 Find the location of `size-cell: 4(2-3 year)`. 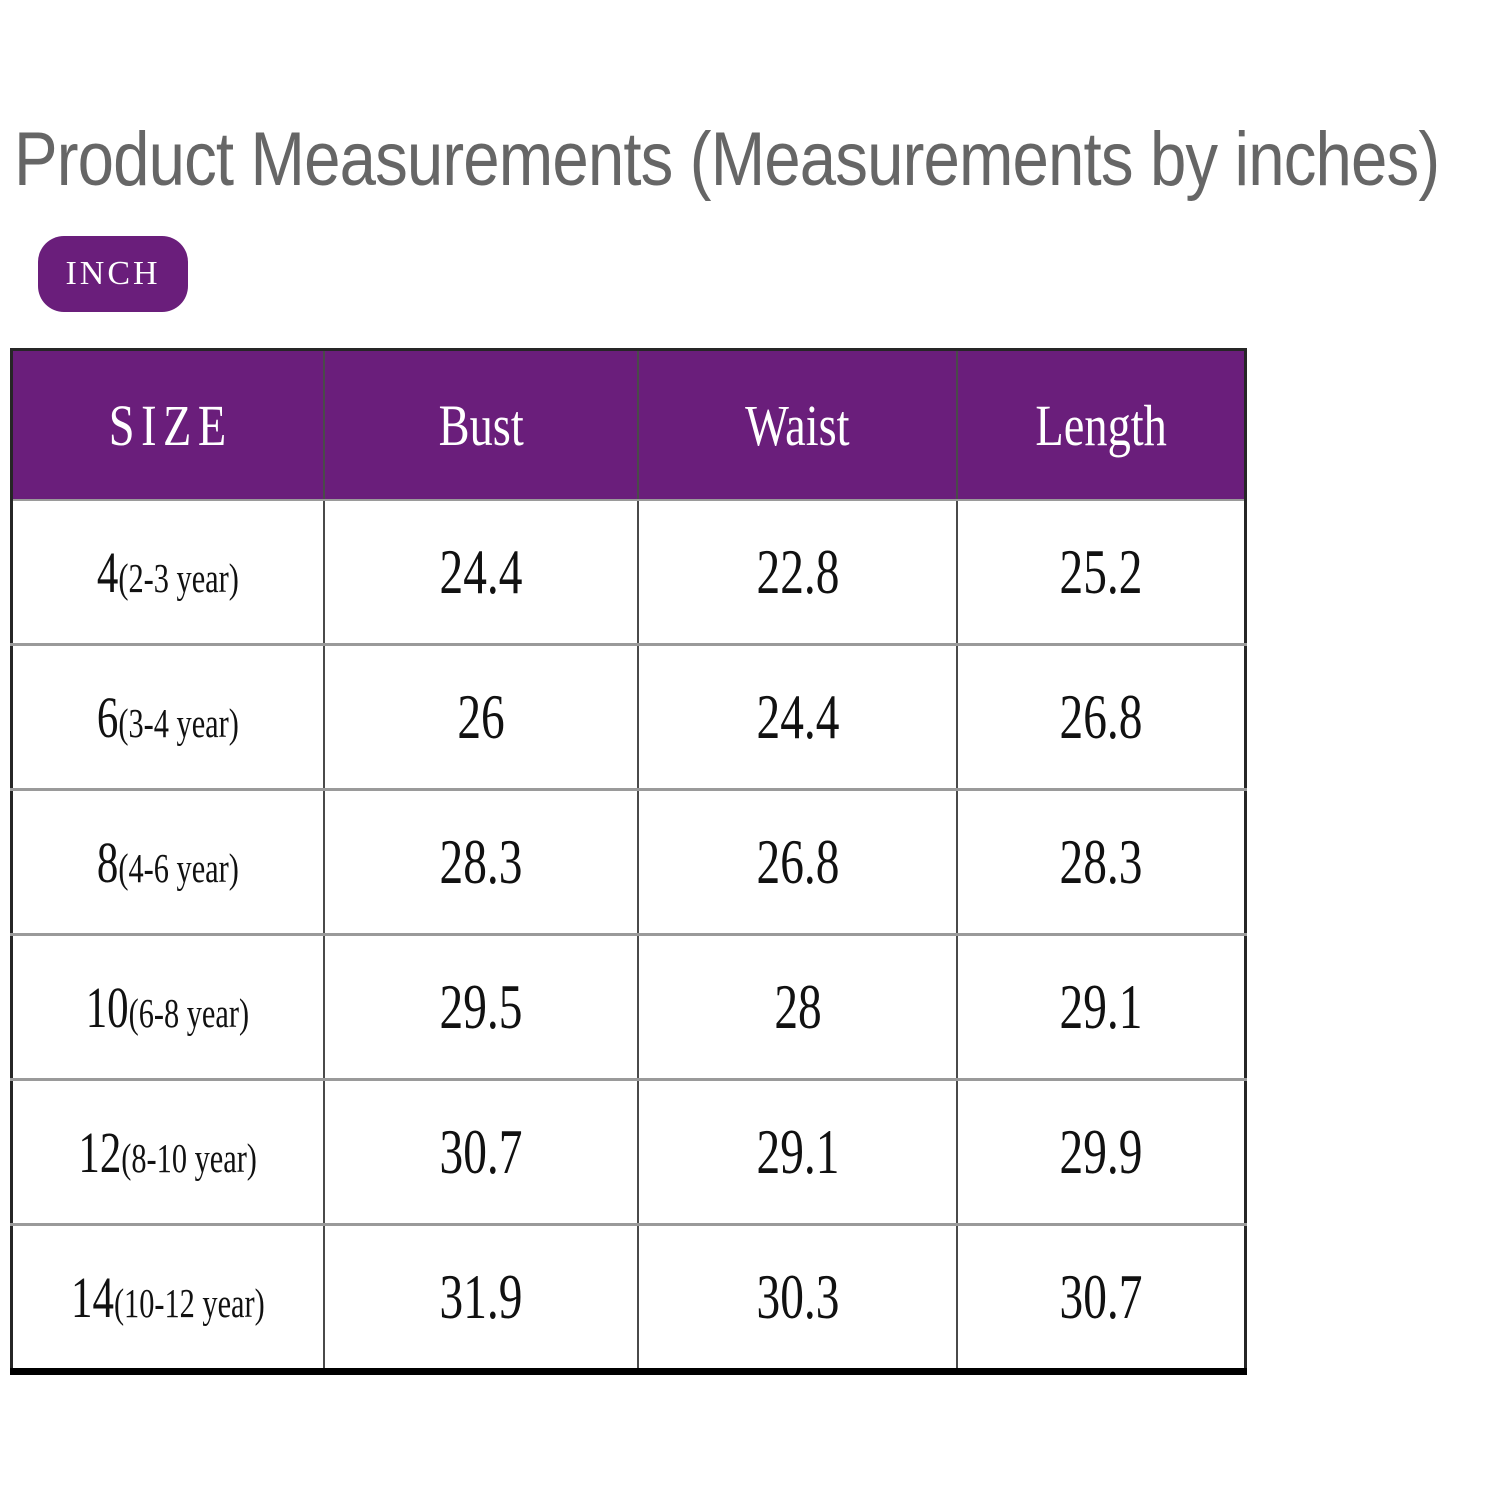

size-cell: 4(2-3 year) is located at coordinates (167, 572).